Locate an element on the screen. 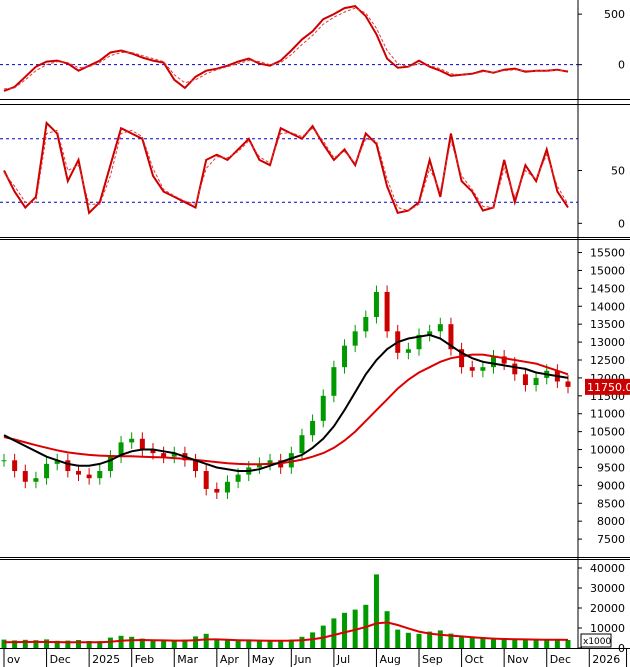  y-tick-label: 9500 is located at coordinates (611, 467).